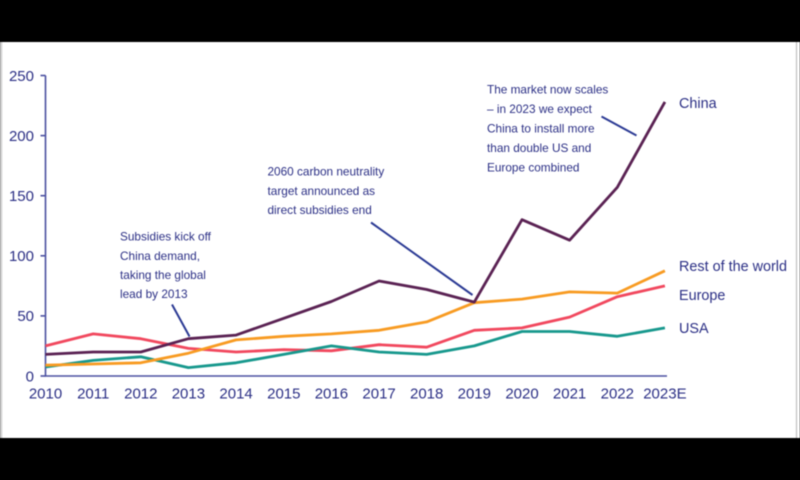  Describe the element at coordinates (617, 394) in the screenshot. I see `svg-text: 2022` at that location.